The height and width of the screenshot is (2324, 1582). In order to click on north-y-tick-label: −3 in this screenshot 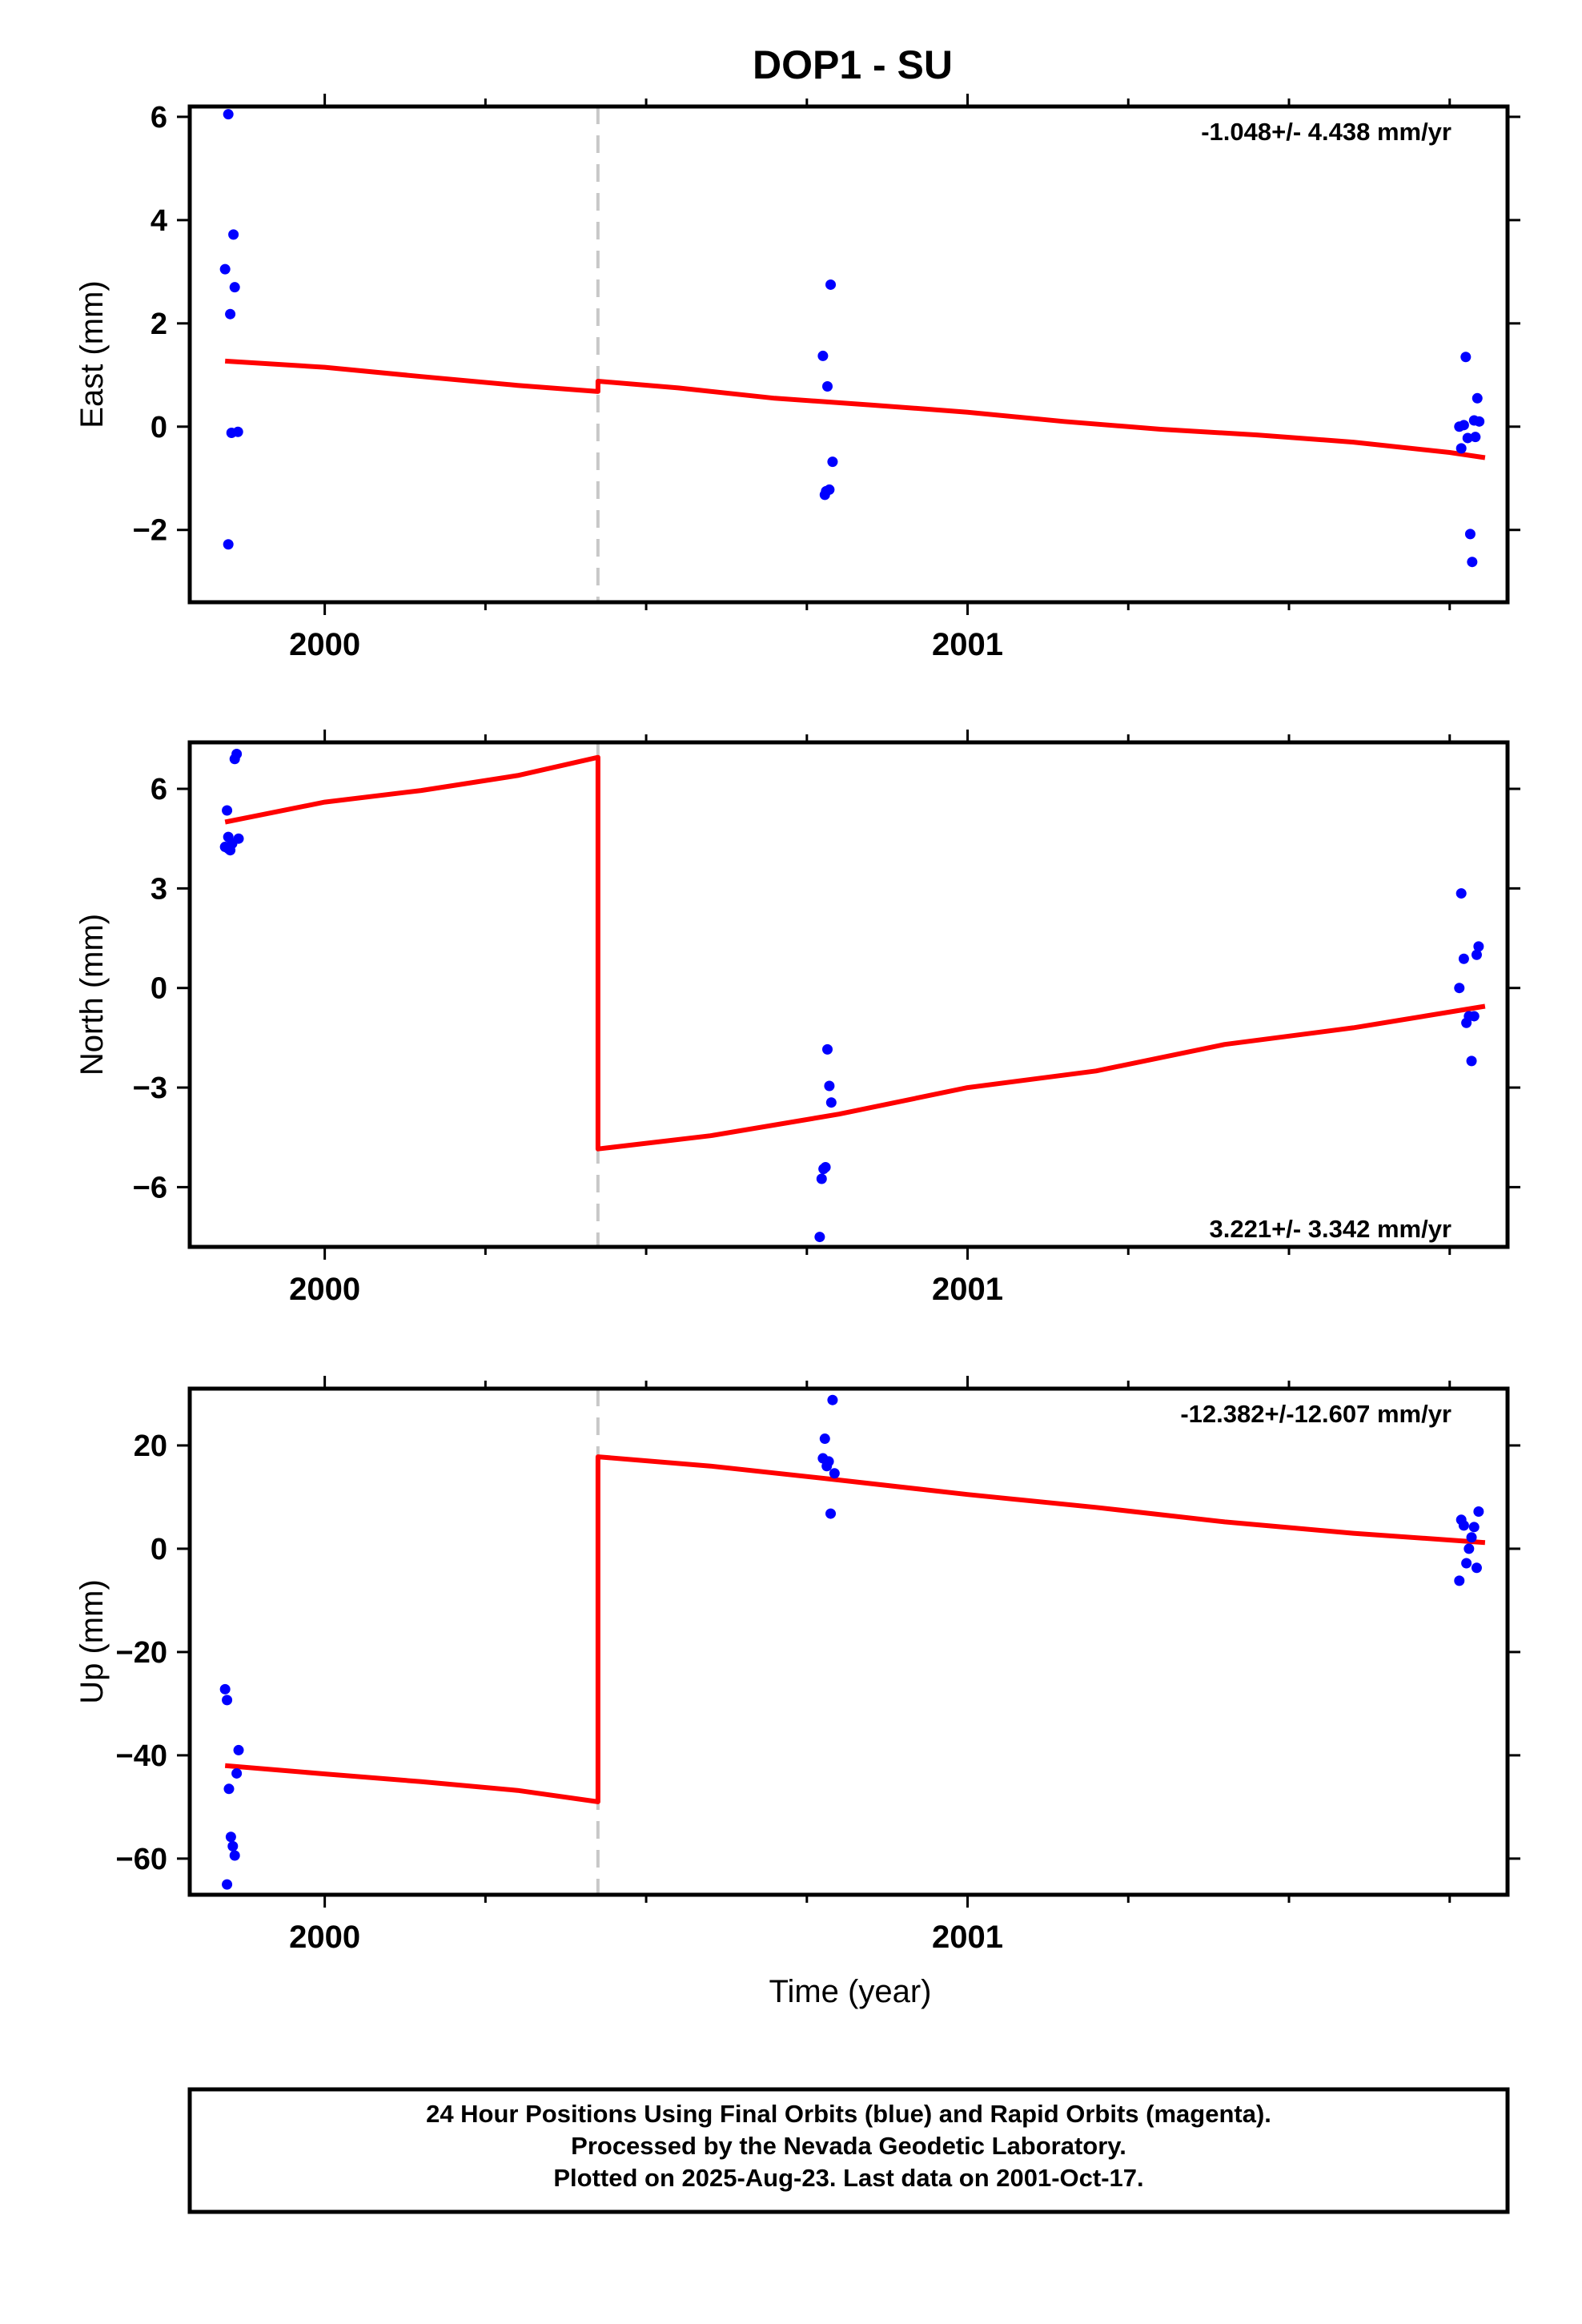, I will do `click(150, 1088)`.